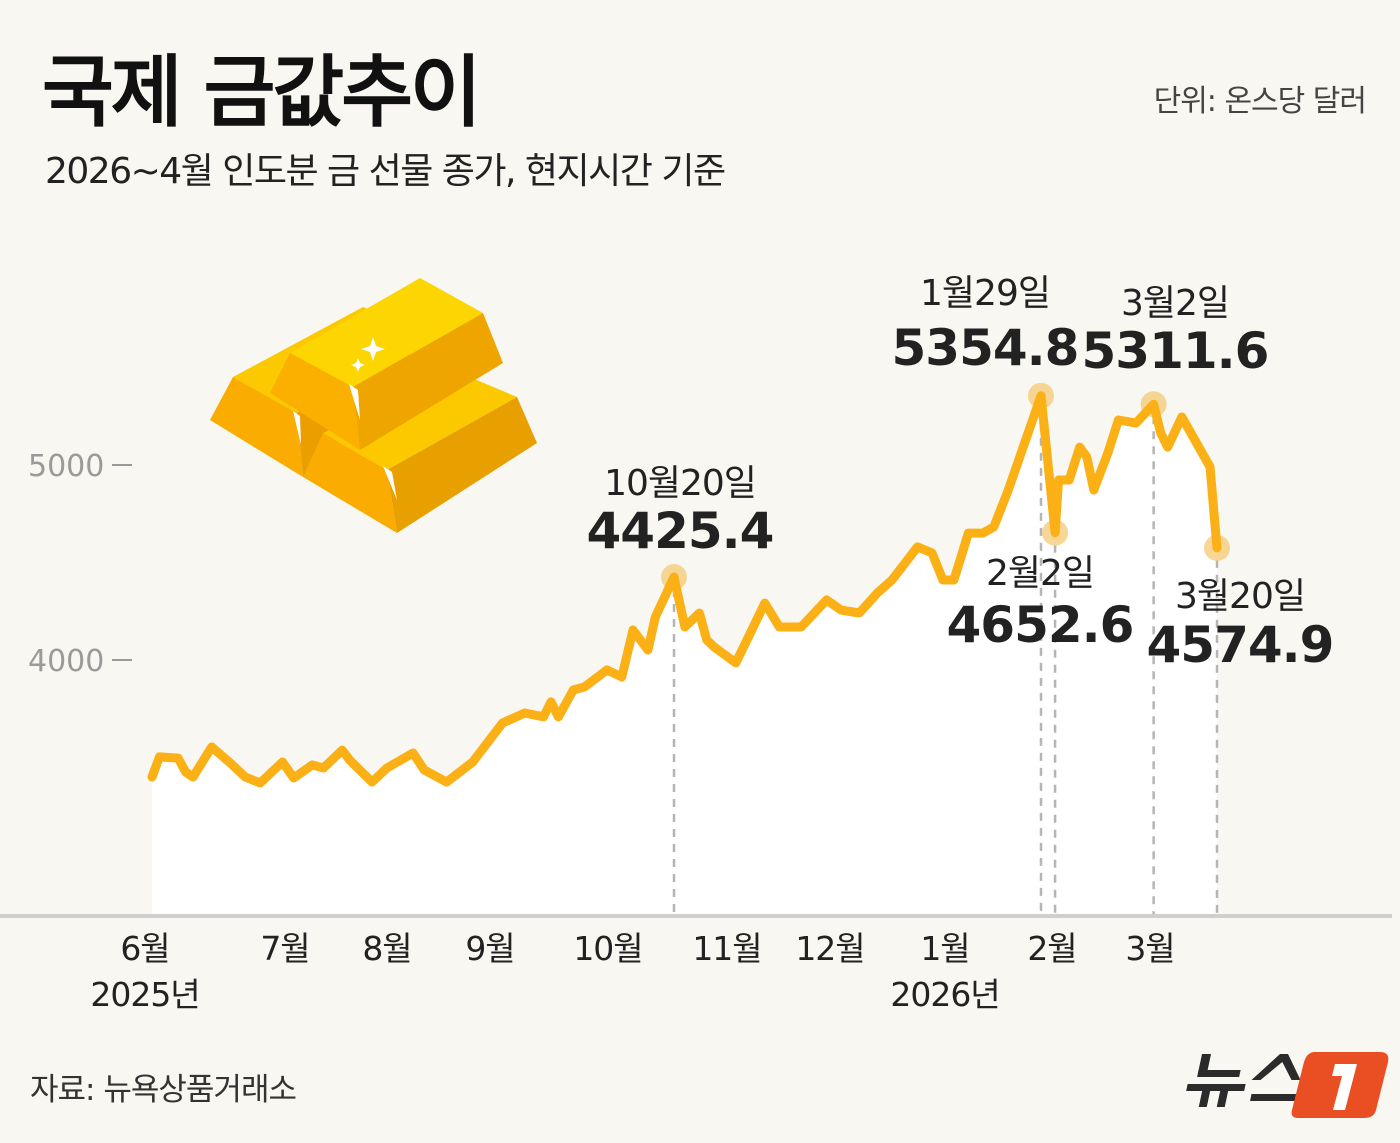  I want to click on news1-logo, so click(1287, 1085).